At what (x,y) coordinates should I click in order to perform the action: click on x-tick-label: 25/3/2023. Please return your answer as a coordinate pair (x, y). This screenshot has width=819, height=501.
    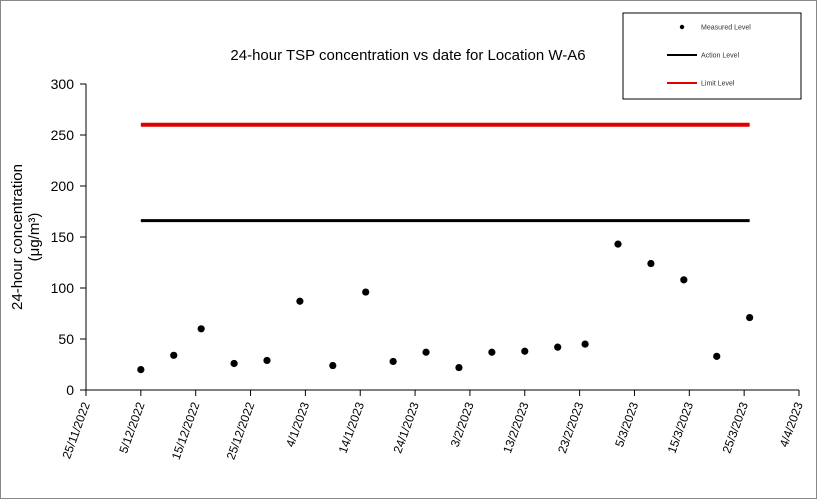
    Looking at the image, I should click on (736, 427).